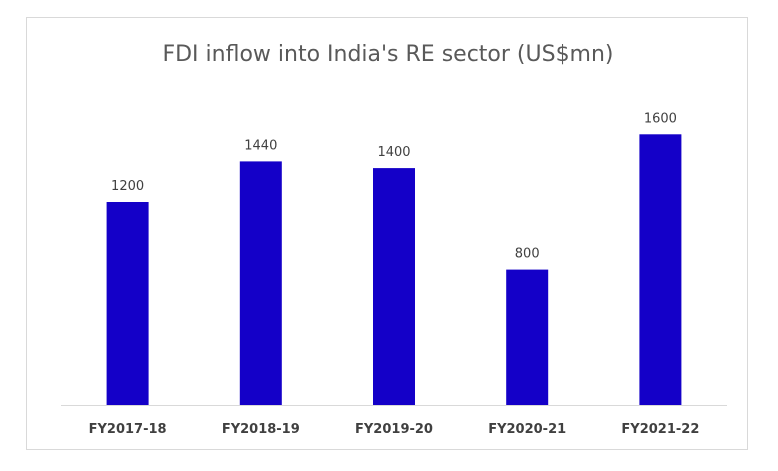  I want to click on data-label-fy2018-19: 1440, so click(260, 145).